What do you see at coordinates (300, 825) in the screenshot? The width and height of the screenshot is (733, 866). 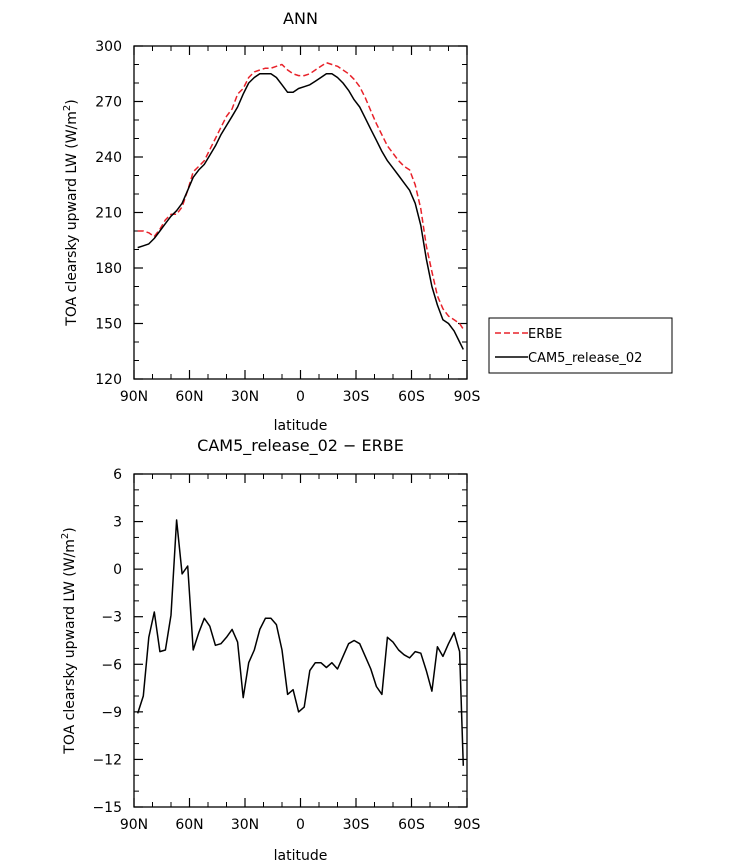 I see `bottom-x-tick-label: 0` at bounding box center [300, 825].